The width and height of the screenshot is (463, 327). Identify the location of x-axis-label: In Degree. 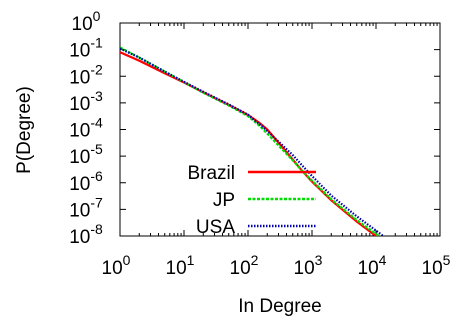
(279, 306).